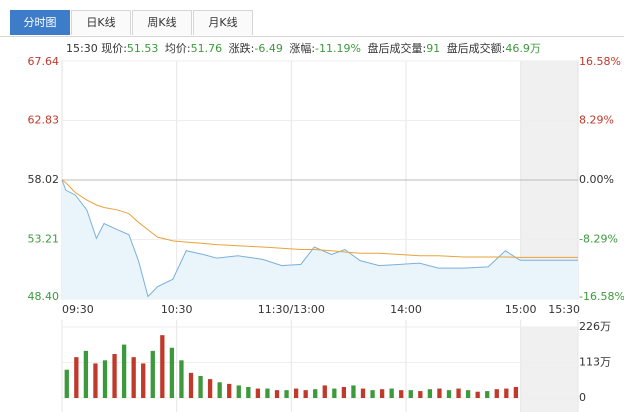  Describe the element at coordinates (523, 48) in the screenshot. I see `info-value: 46.9万` at that location.